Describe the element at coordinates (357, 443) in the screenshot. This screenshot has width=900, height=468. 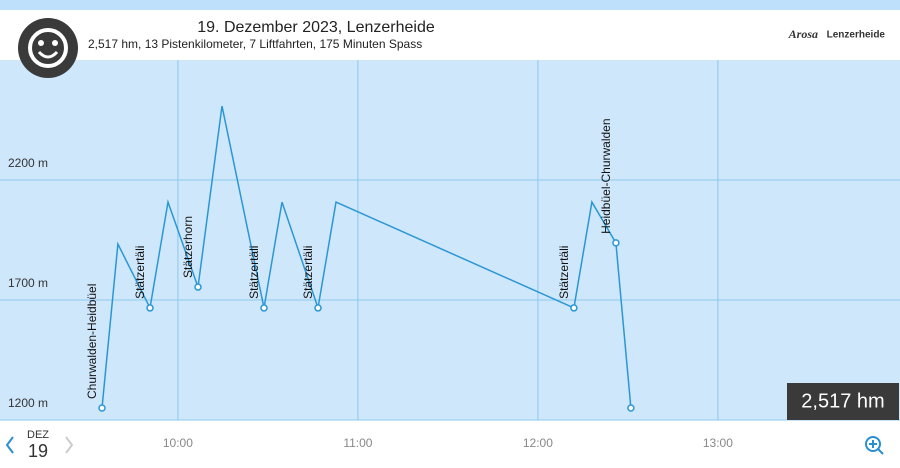
I see `x-tick-label: 11:00` at that location.